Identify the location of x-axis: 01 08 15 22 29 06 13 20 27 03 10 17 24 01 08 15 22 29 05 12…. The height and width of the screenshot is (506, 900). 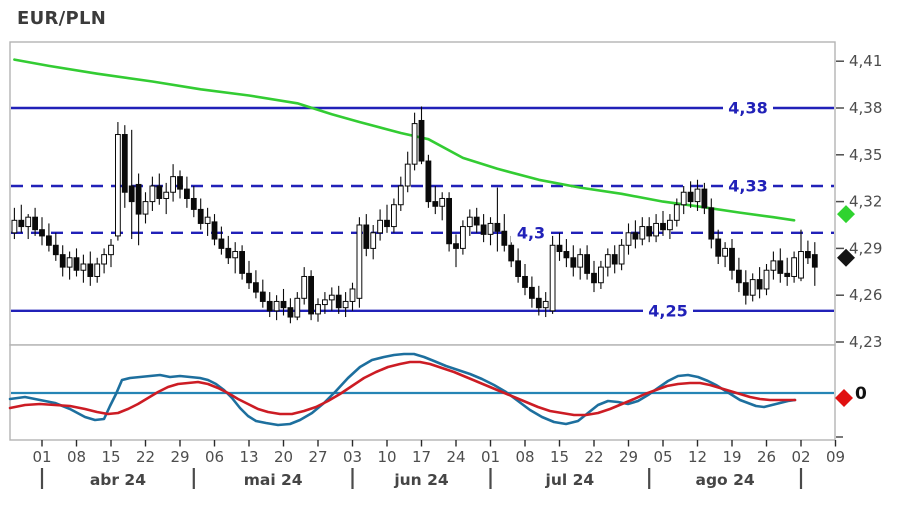
(438, 464).